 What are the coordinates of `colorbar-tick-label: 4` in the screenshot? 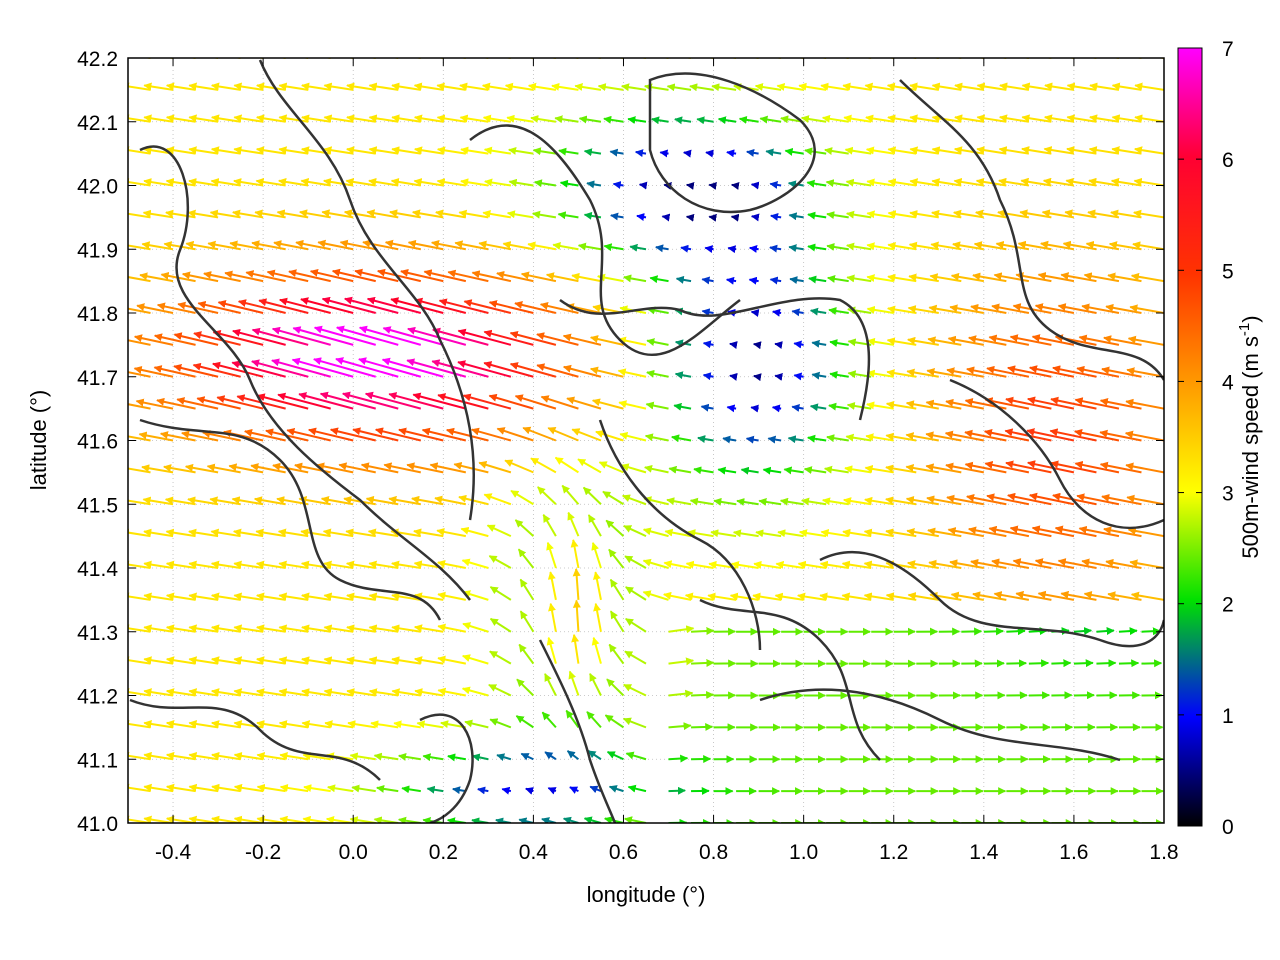 It's located at (1228, 382).